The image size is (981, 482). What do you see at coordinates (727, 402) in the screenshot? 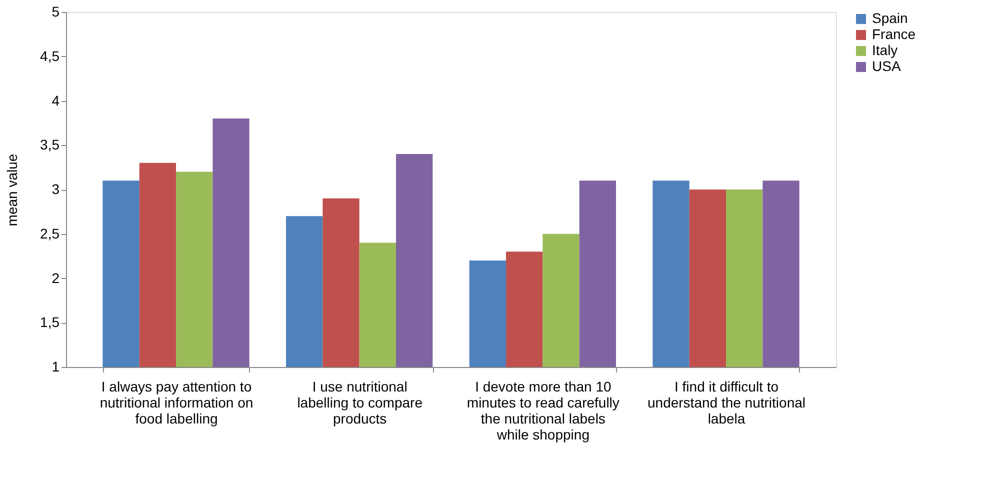
I see `x-tick-label: I find it difficult to understand the nutritional labela` at bounding box center [727, 402].